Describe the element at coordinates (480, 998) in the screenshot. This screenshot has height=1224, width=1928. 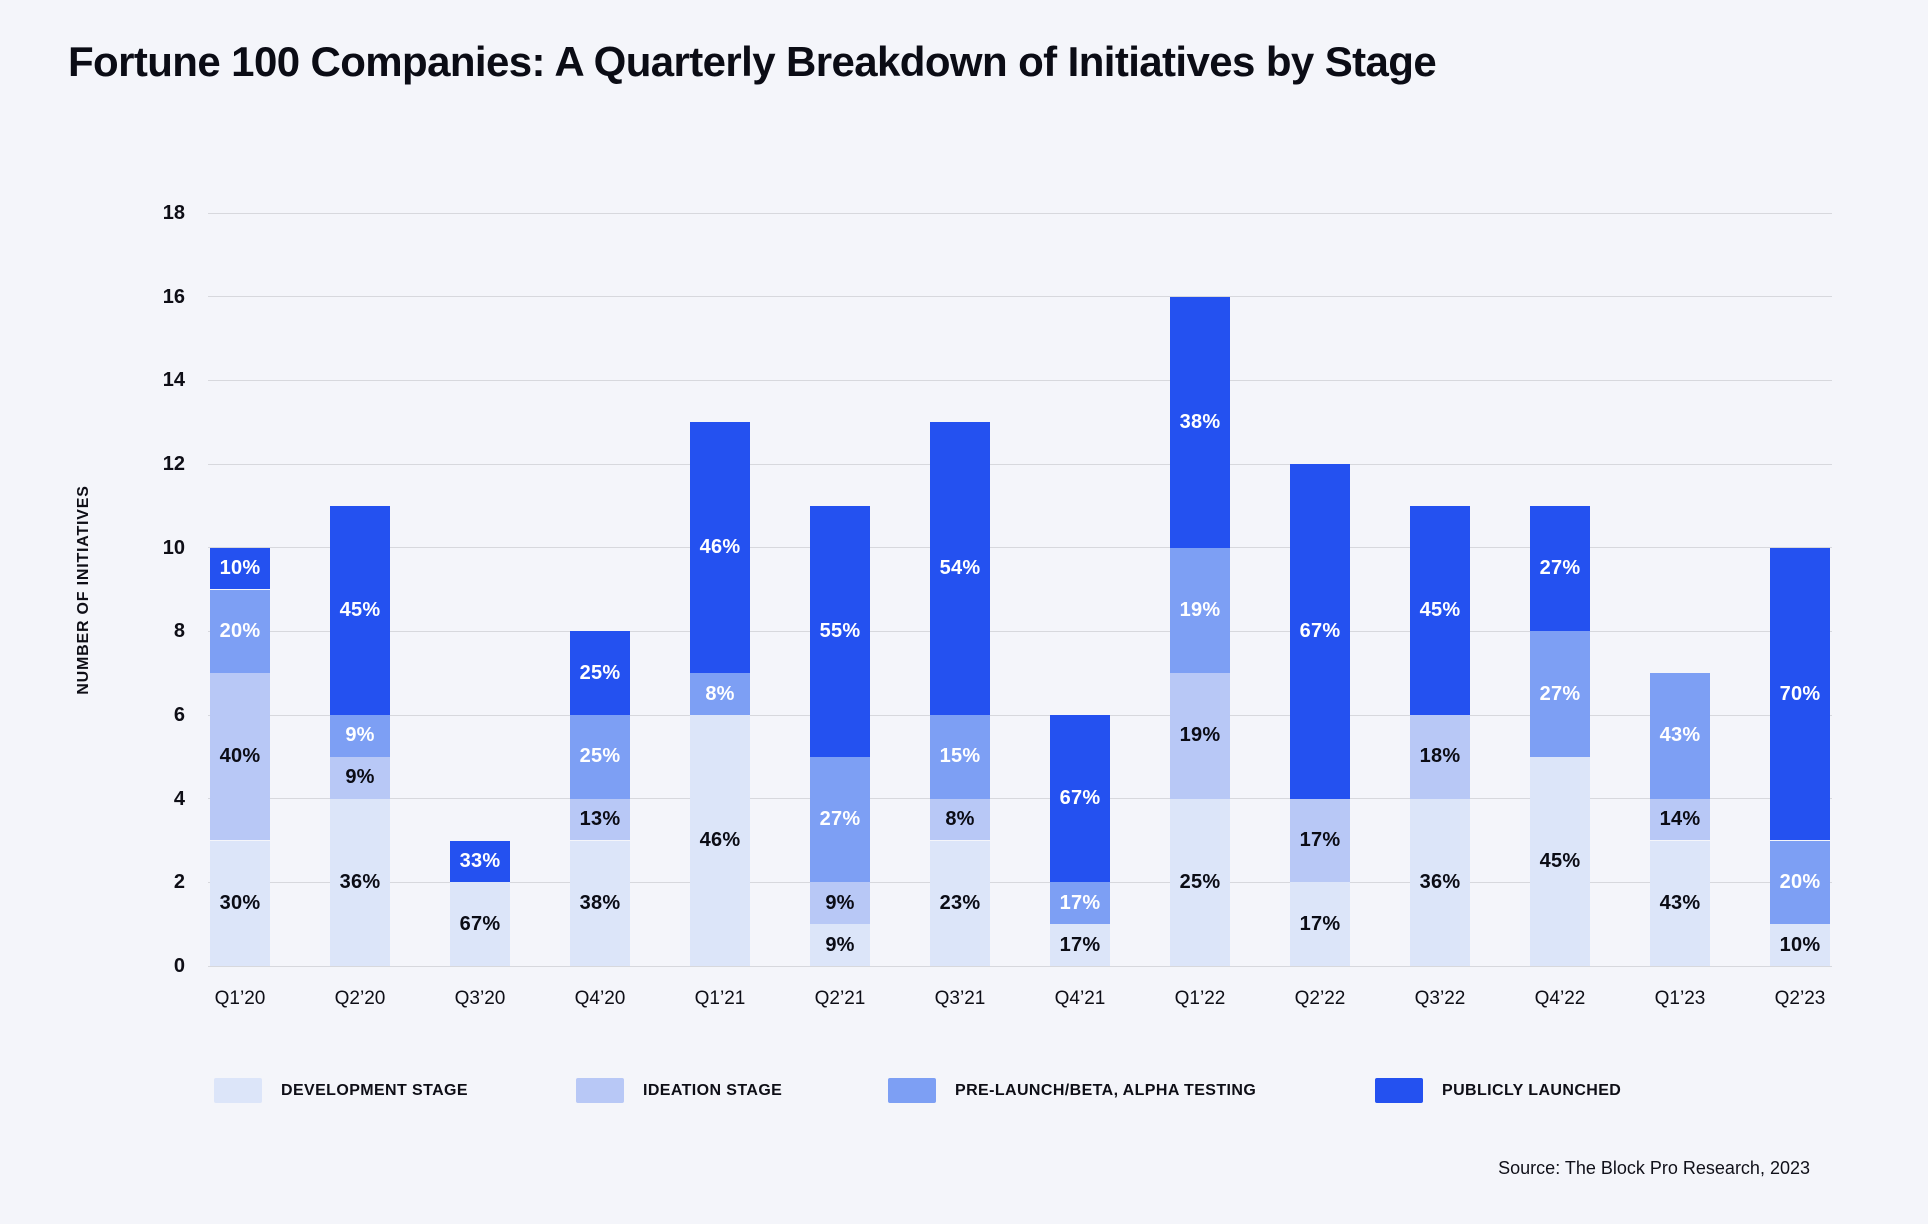
I see `x-tick-label: Q3’20` at that location.